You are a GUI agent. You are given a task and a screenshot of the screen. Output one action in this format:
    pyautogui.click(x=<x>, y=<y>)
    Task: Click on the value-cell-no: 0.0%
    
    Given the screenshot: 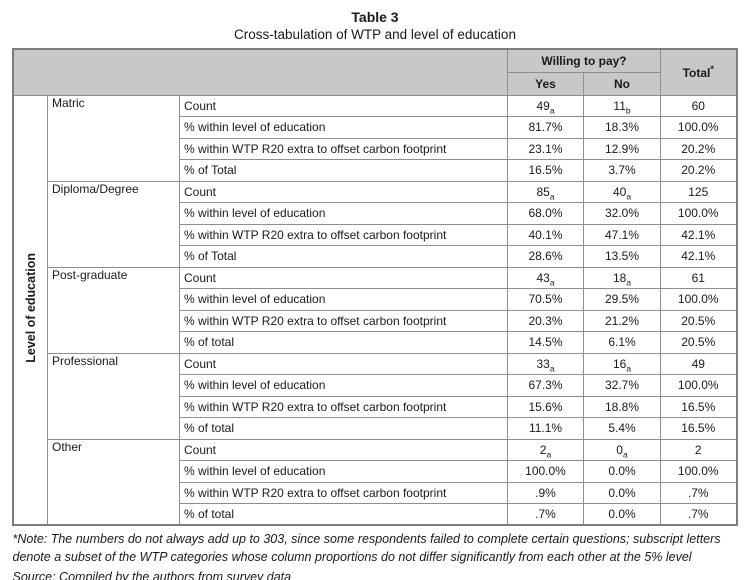 What is the action you would take?
    pyautogui.click(x=622, y=492)
    